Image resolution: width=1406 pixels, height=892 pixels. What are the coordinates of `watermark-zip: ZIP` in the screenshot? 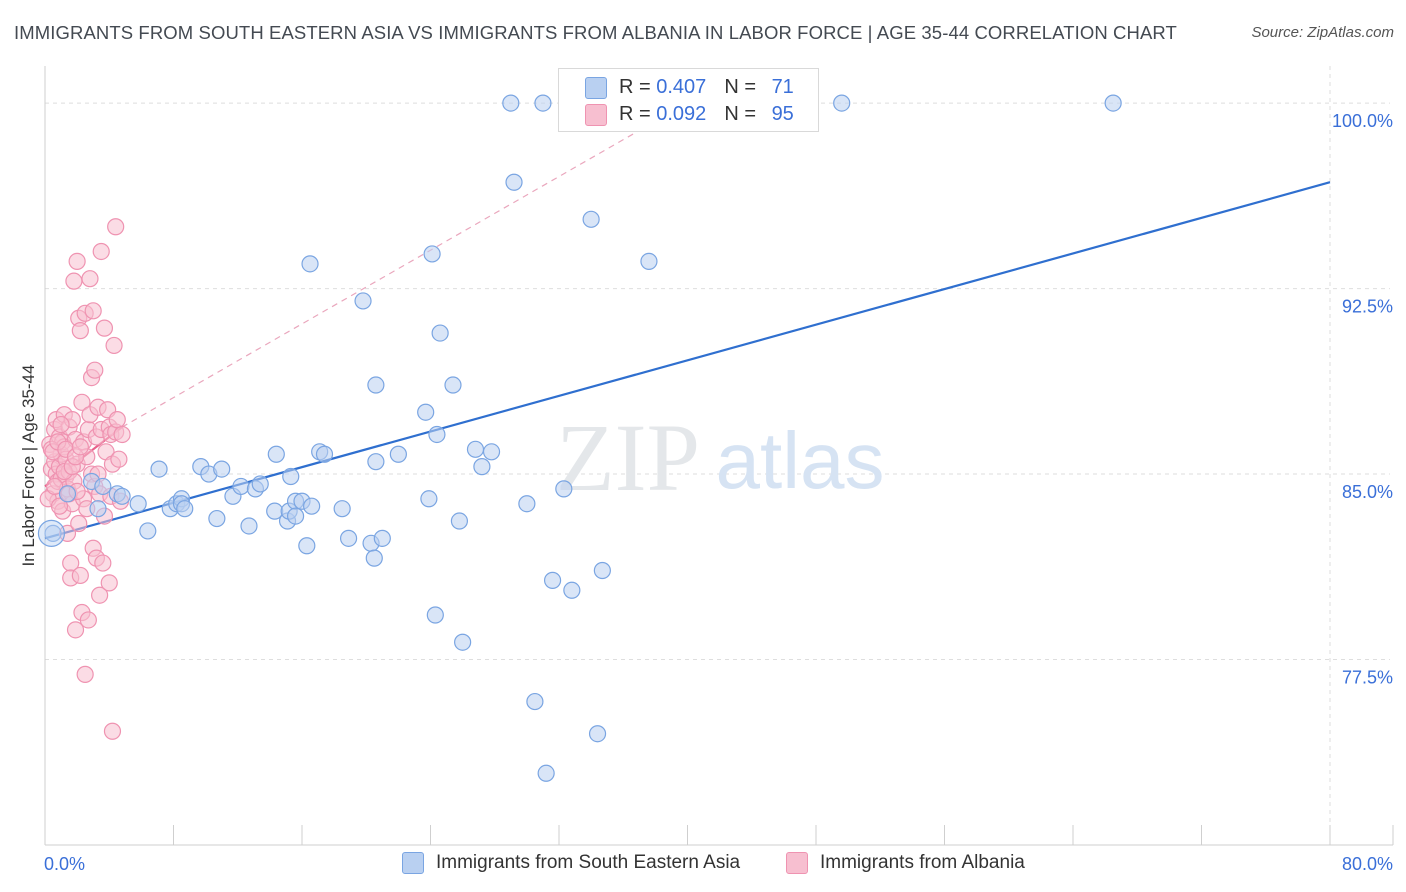 It's located at (628, 457).